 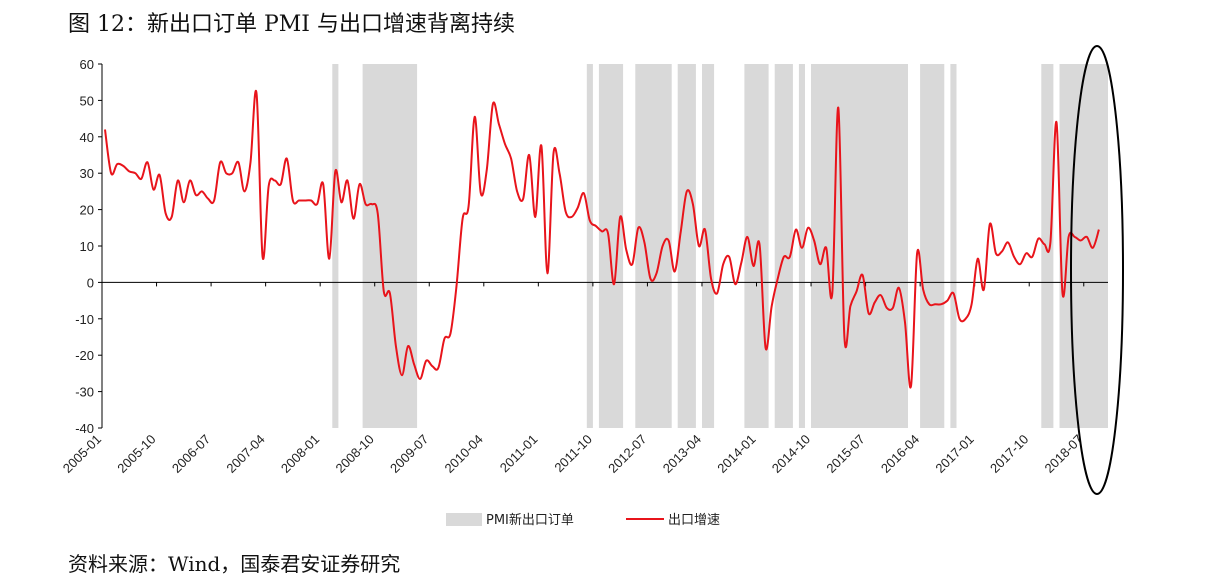 What do you see at coordinates (87, 246) in the screenshot?
I see `y-tick-label: 10` at bounding box center [87, 246].